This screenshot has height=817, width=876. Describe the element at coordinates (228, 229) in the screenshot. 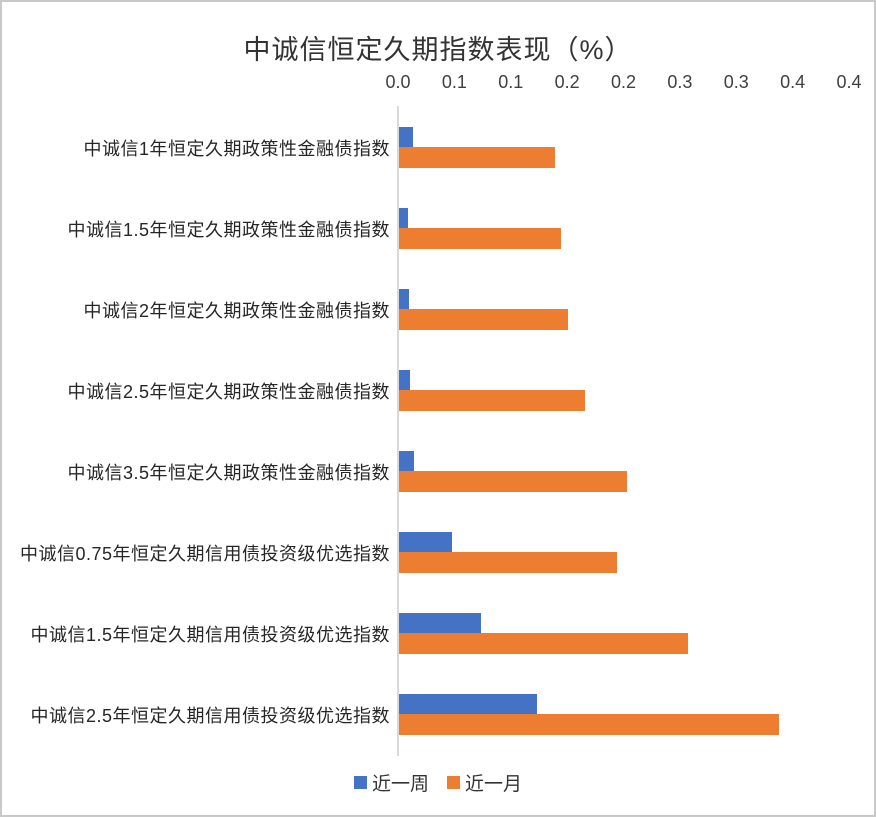

I see `category-label: 中诚信1.5年恒定久期政策性金融债指数` at that location.